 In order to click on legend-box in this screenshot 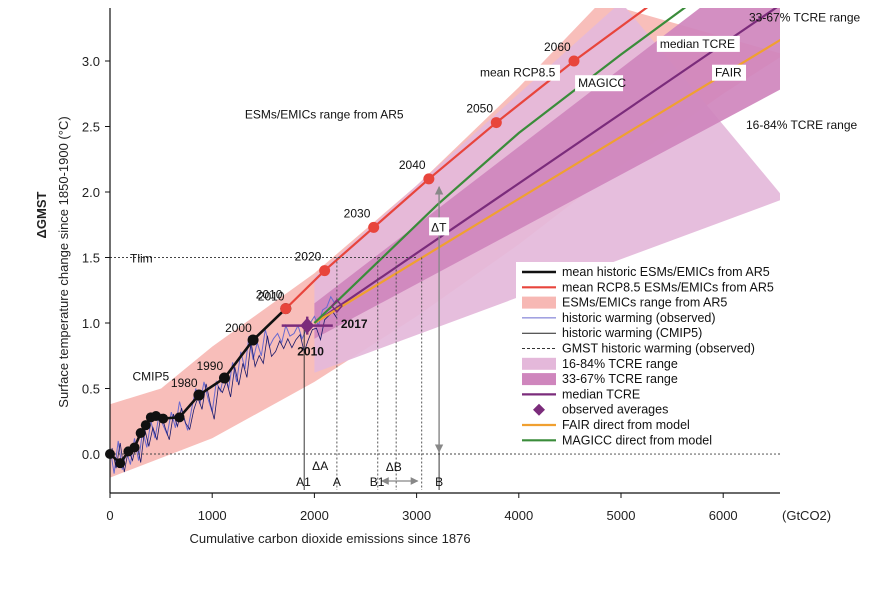, I will do `click(647, 358)`.